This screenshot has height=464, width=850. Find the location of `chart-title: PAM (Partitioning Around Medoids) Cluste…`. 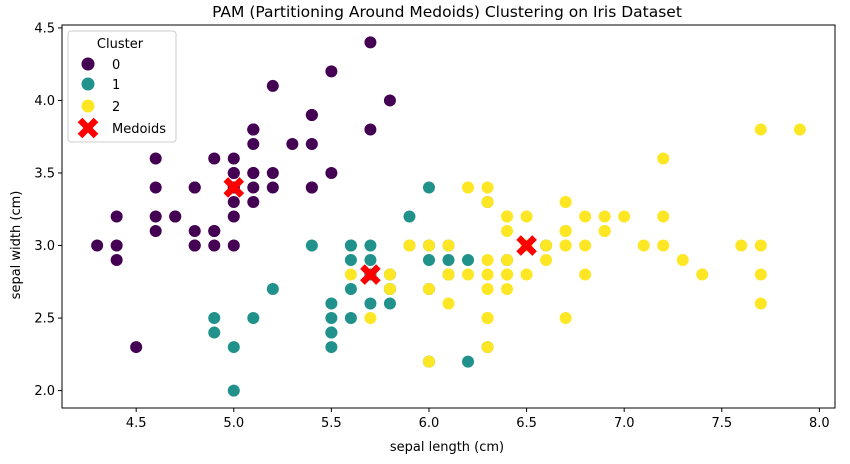

chart-title: PAM (Partitioning Around Medoids) Cluste… is located at coordinates (447, 12).